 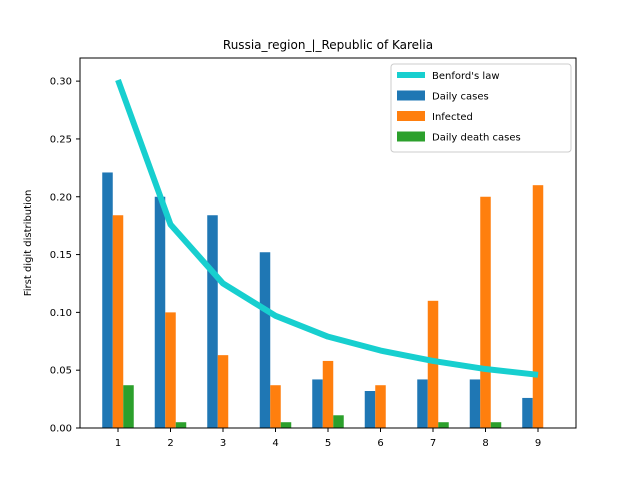 I want to click on x-tick-label: 8, so click(x=485, y=443).